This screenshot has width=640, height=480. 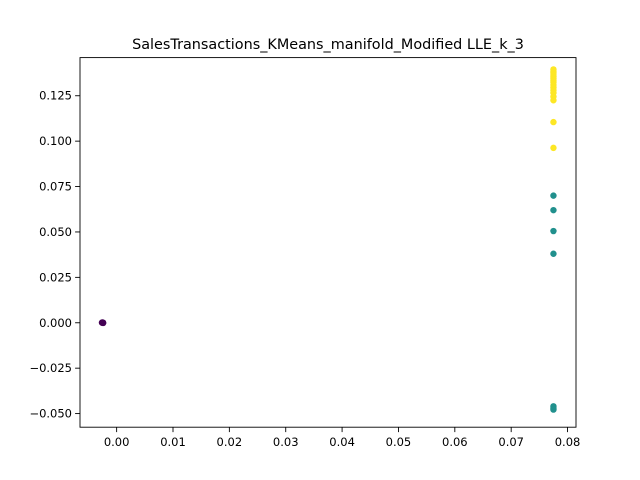 I want to click on x-tick-label: 0.06, so click(x=455, y=442).